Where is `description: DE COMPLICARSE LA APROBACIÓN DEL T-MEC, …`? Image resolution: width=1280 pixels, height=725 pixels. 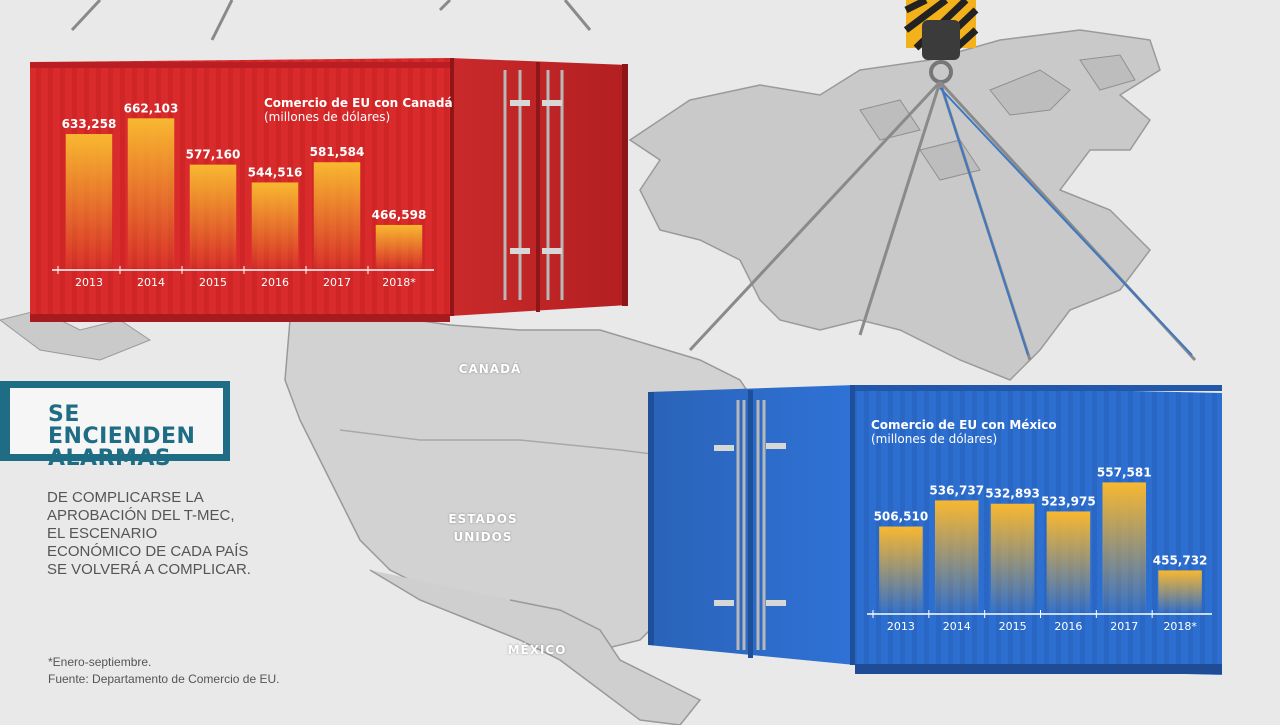 description: DE COMPLICARSE LA APROBACIÓN DEL T-MEC, … is located at coordinates (149, 533).